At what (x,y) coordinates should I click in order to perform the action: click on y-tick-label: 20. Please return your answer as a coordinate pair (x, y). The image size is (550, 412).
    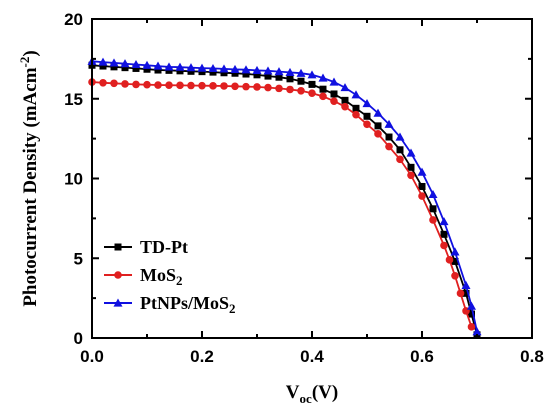
    Looking at the image, I should click on (73, 19).